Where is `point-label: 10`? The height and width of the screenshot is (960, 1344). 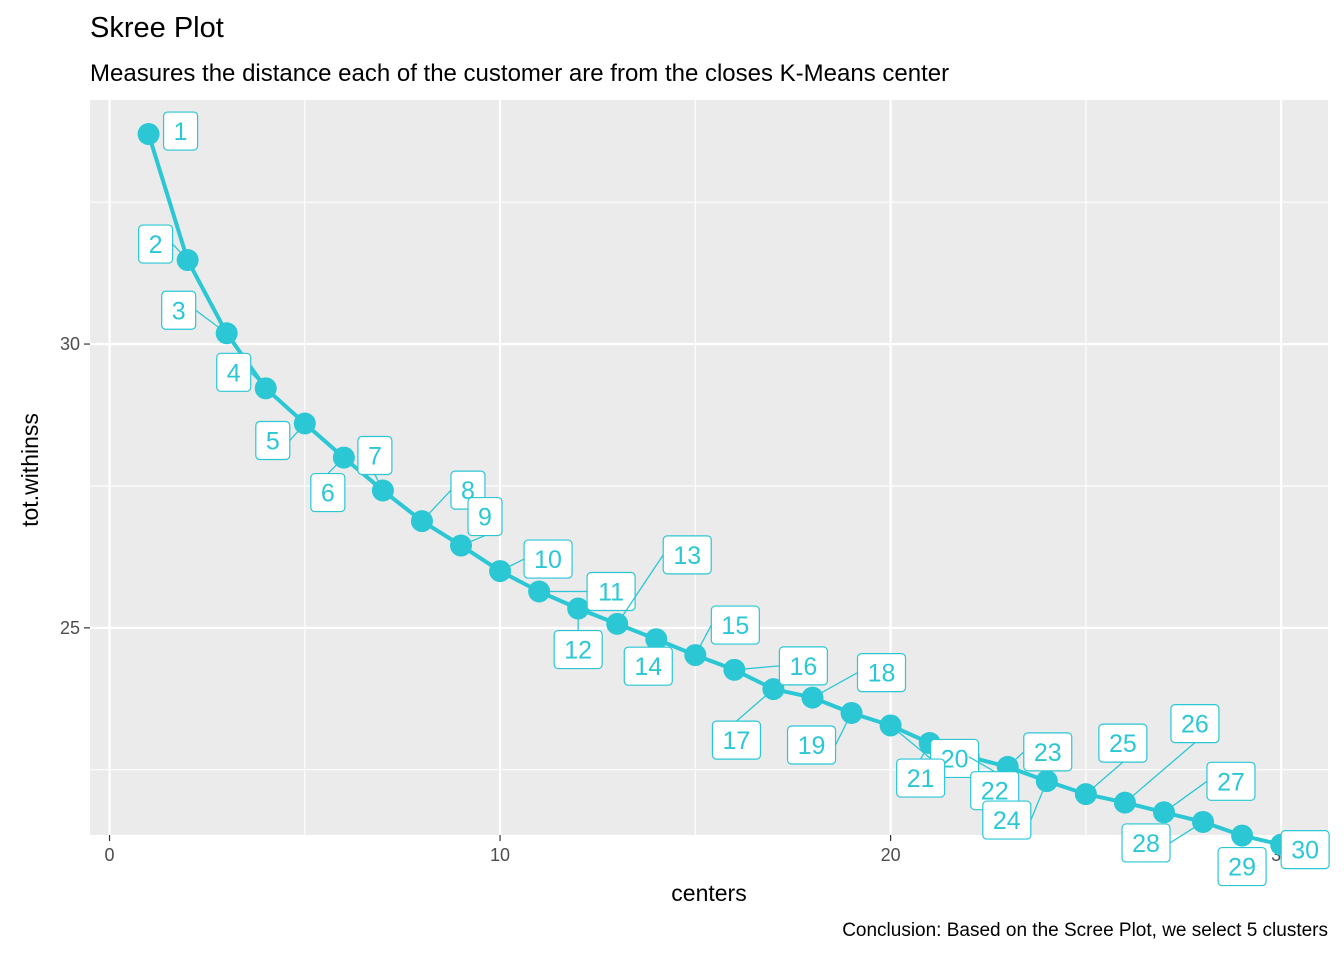
point-label: 10 is located at coordinates (548, 560).